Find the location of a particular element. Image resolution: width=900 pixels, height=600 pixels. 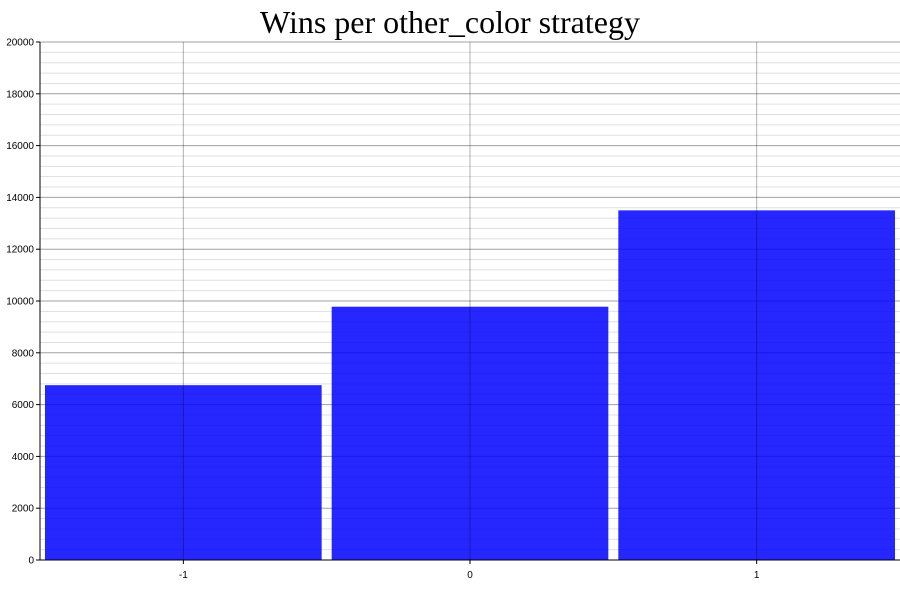

y-tick-label: 18000 is located at coordinates (20, 94).